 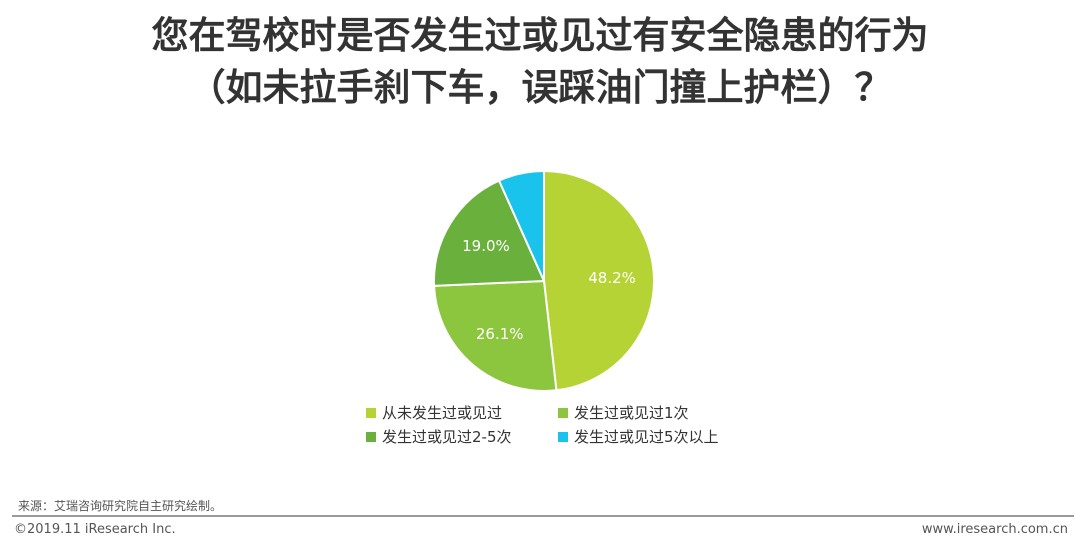 I want to click on pie-slice-5-plus, so click(x=521, y=225).